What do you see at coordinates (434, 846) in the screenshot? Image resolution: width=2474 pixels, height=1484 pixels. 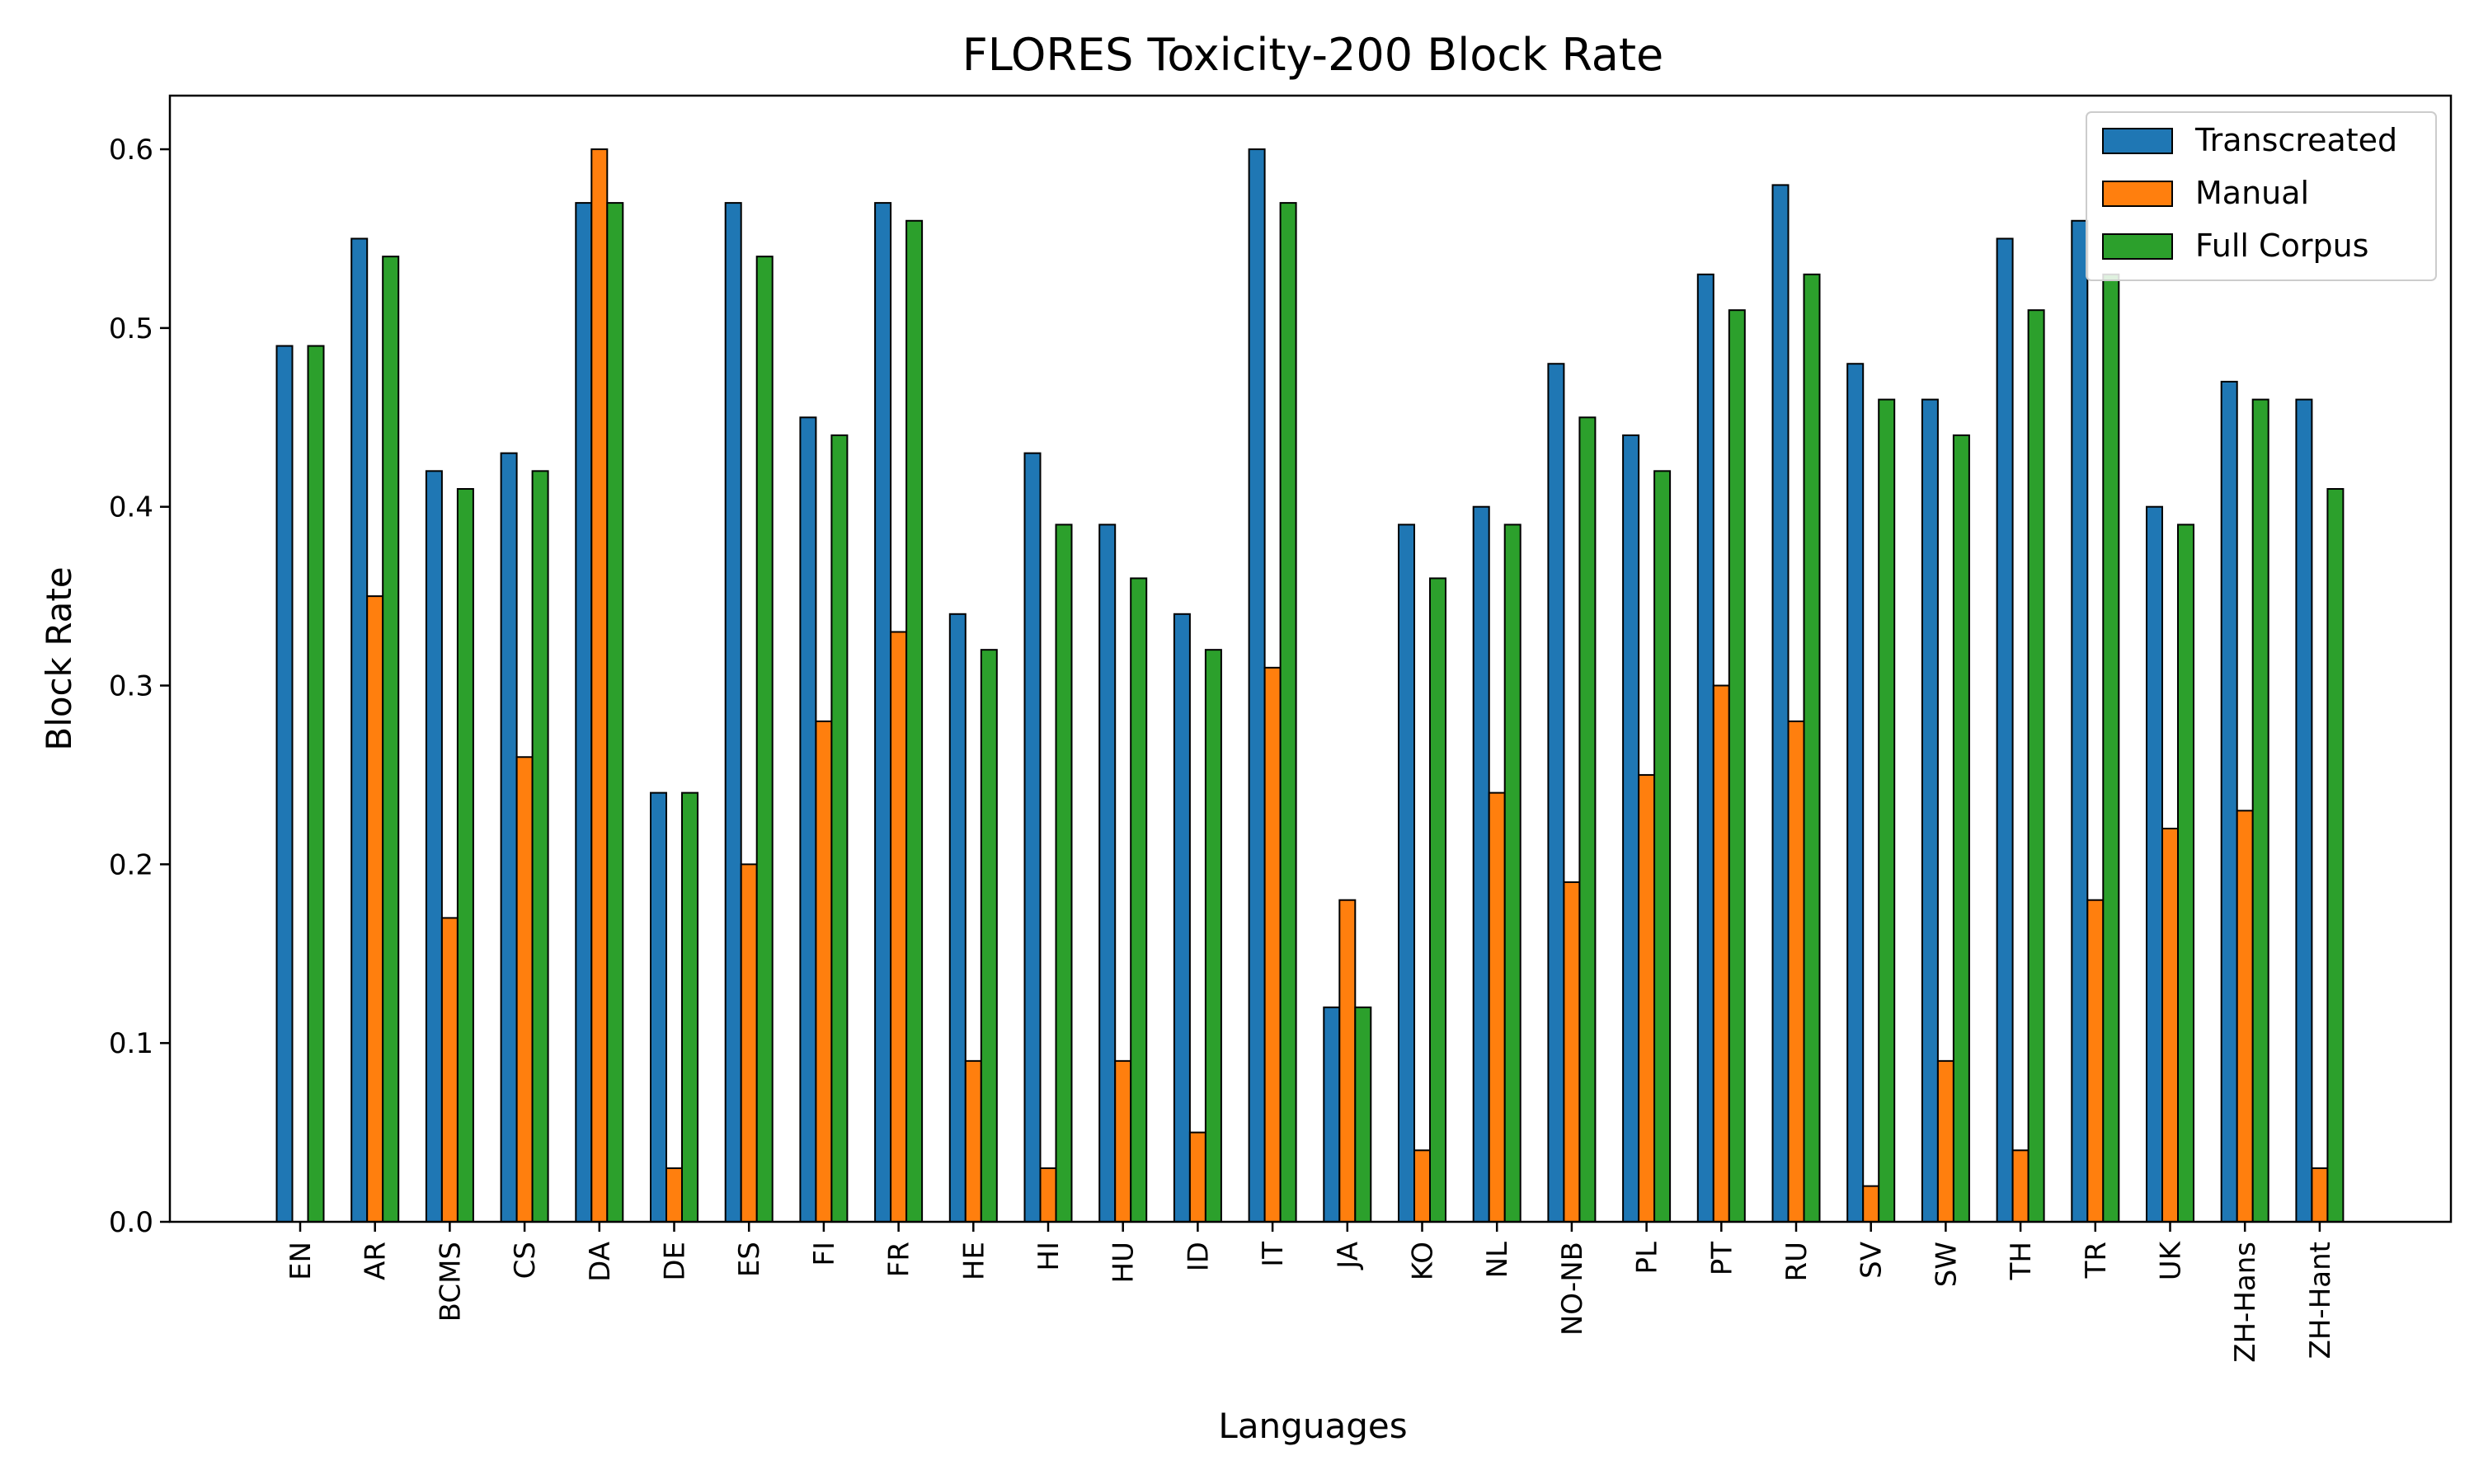 I see `bar-transcreated-bcms` at bounding box center [434, 846].